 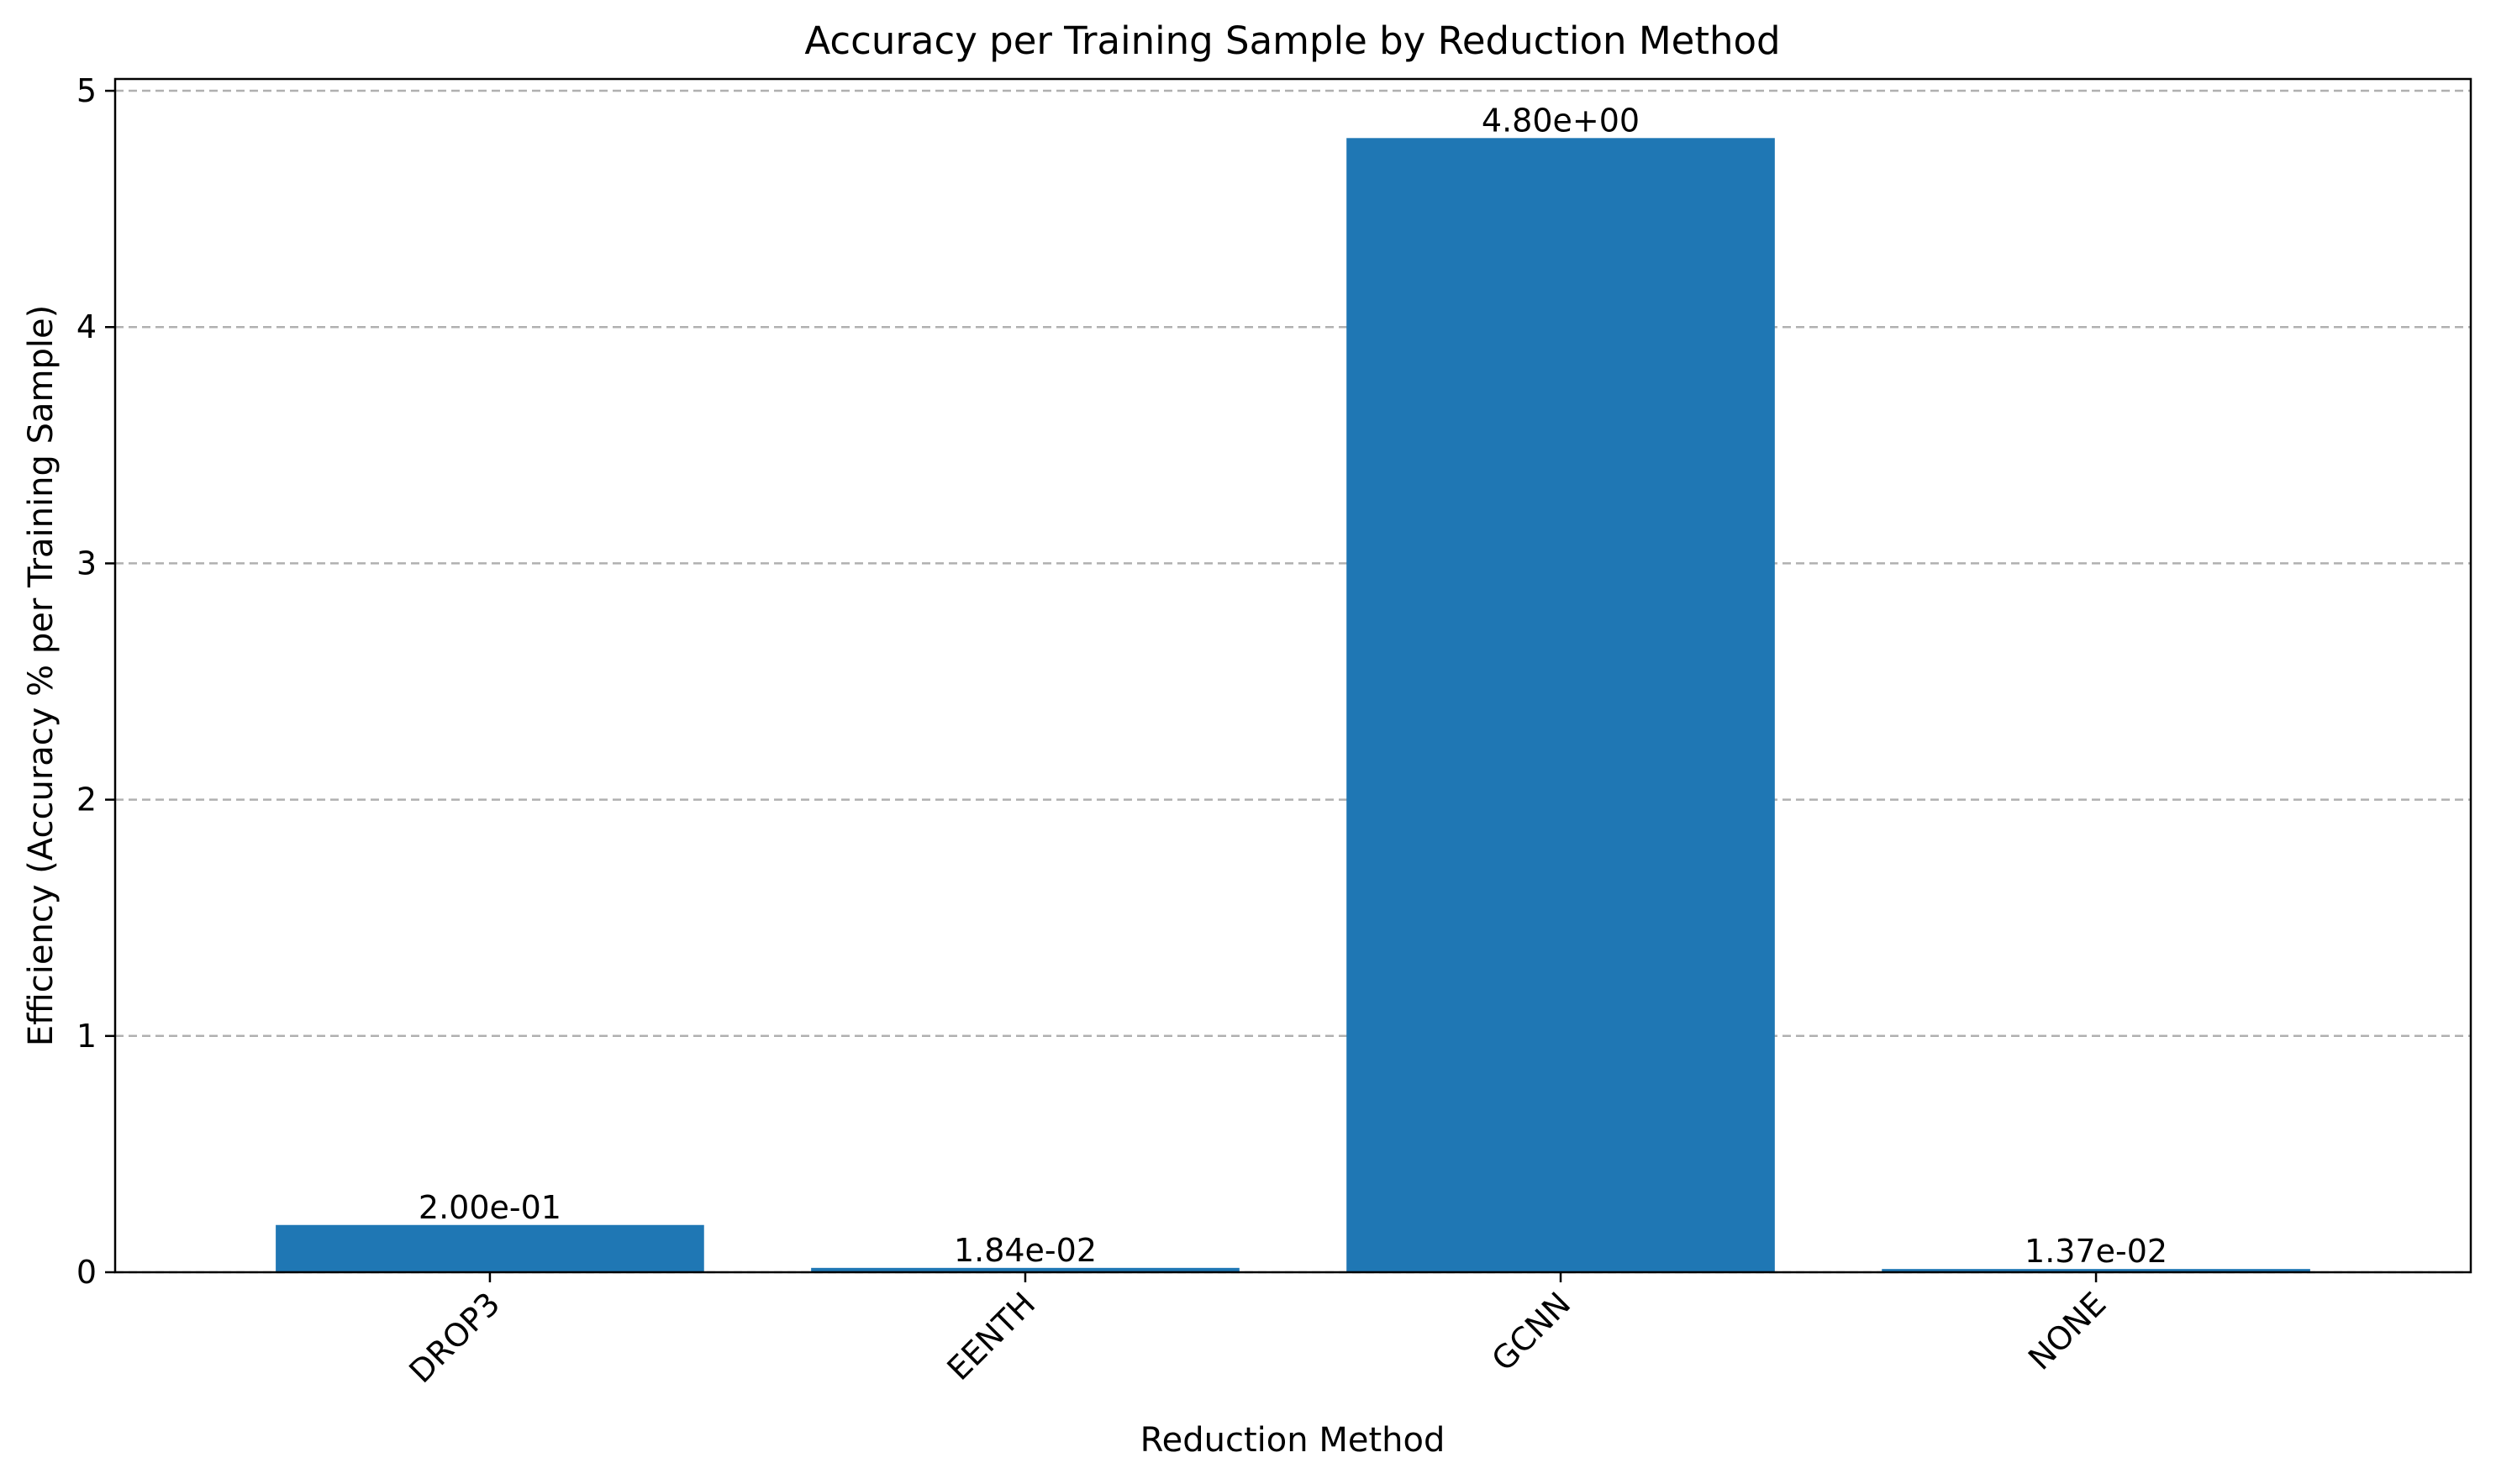 What do you see at coordinates (490, 1207) in the screenshot?
I see `data-label-drop3: 2.00e-01` at bounding box center [490, 1207].